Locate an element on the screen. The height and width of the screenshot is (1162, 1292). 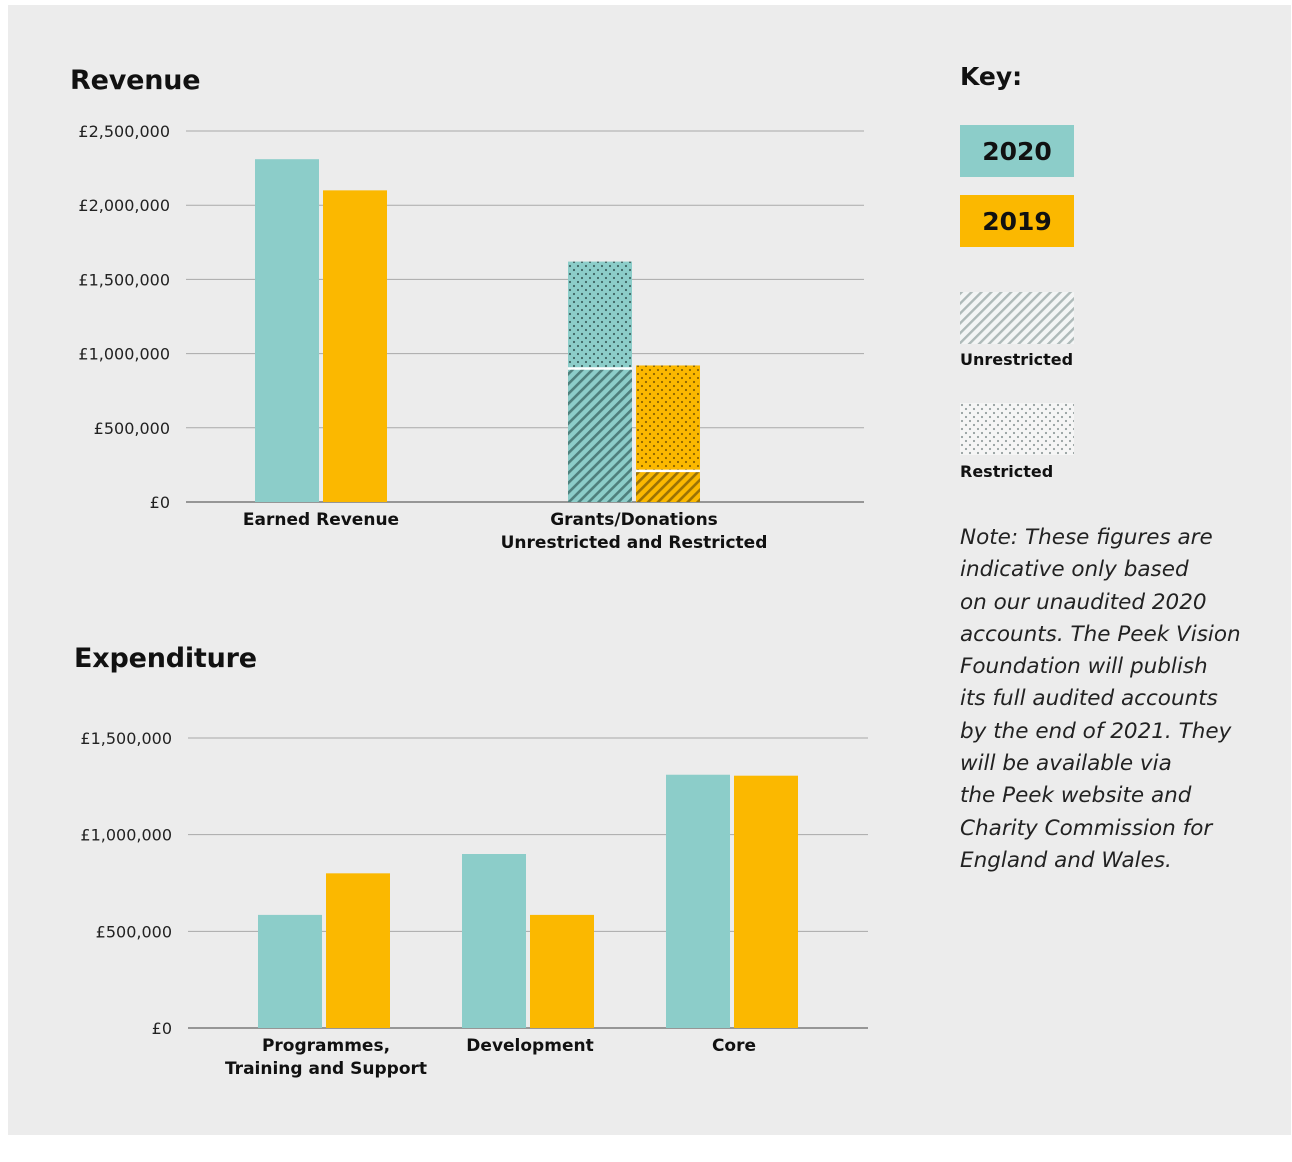
y-tick-label: £2,000,000 is located at coordinates (124, 205).